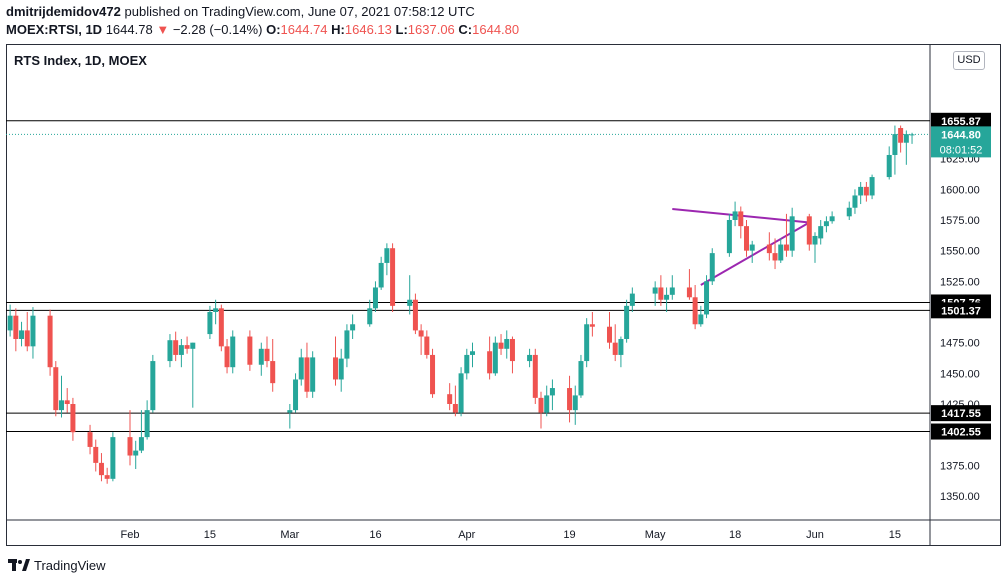 The image size is (1007, 585). What do you see at coordinates (465, 29) in the screenshot?
I see `close-label: C:` at bounding box center [465, 29].